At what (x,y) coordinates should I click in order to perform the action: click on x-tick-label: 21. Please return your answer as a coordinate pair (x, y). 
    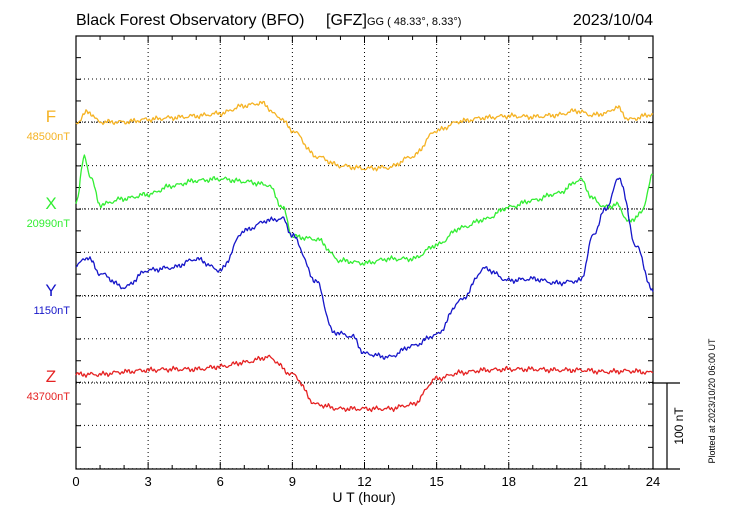
    Looking at the image, I should click on (581, 481).